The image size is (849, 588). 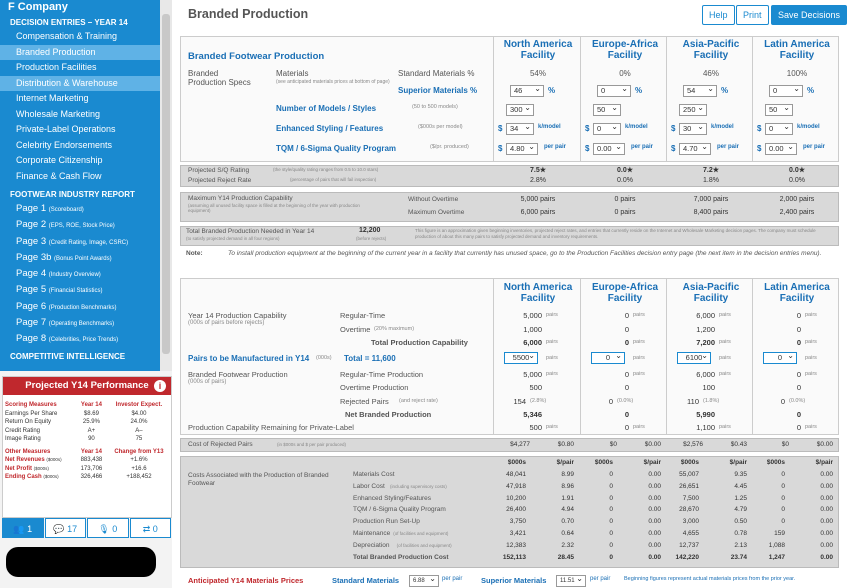 I want to click on sup-label: Superior Materials %, so click(x=438, y=90).